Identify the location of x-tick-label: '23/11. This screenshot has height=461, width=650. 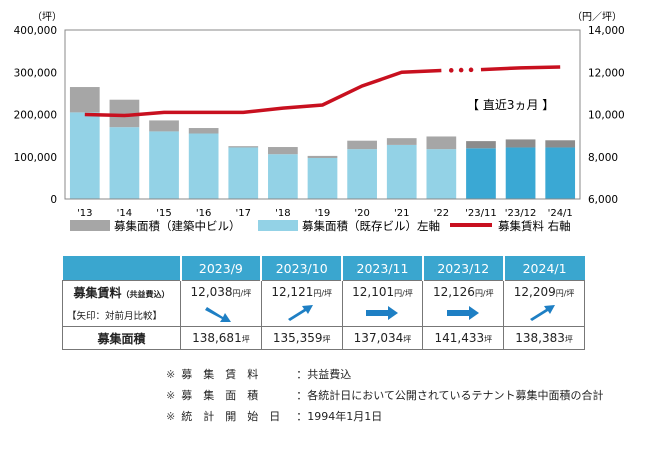
(481, 213).